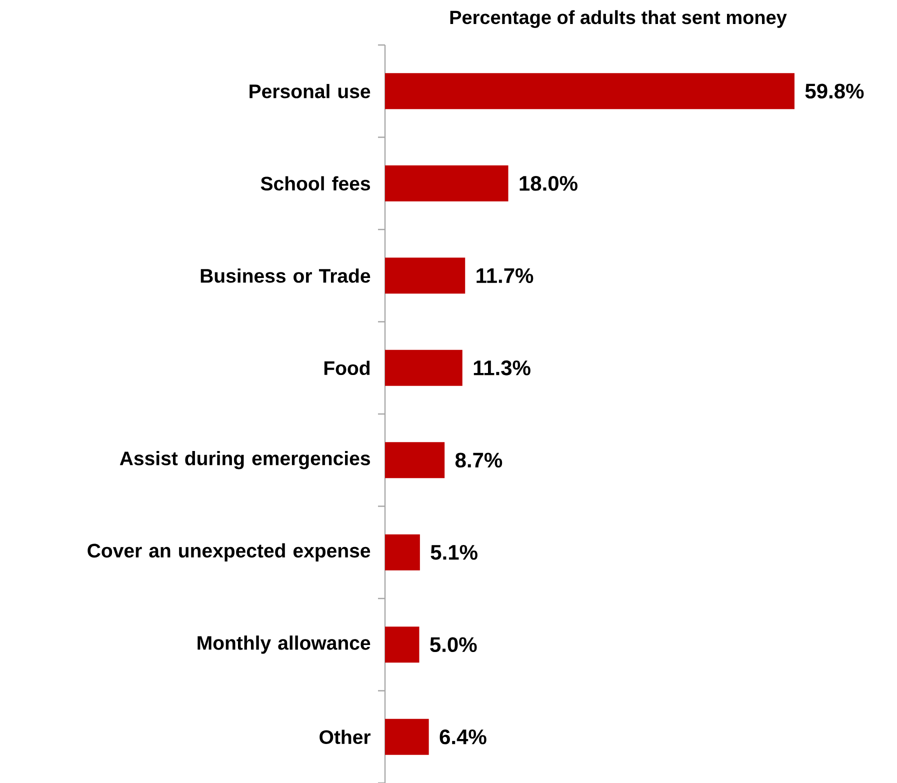 This screenshot has width=897, height=783. I want to click on chart-title: Percentage of adults that sent money, so click(618, 19).